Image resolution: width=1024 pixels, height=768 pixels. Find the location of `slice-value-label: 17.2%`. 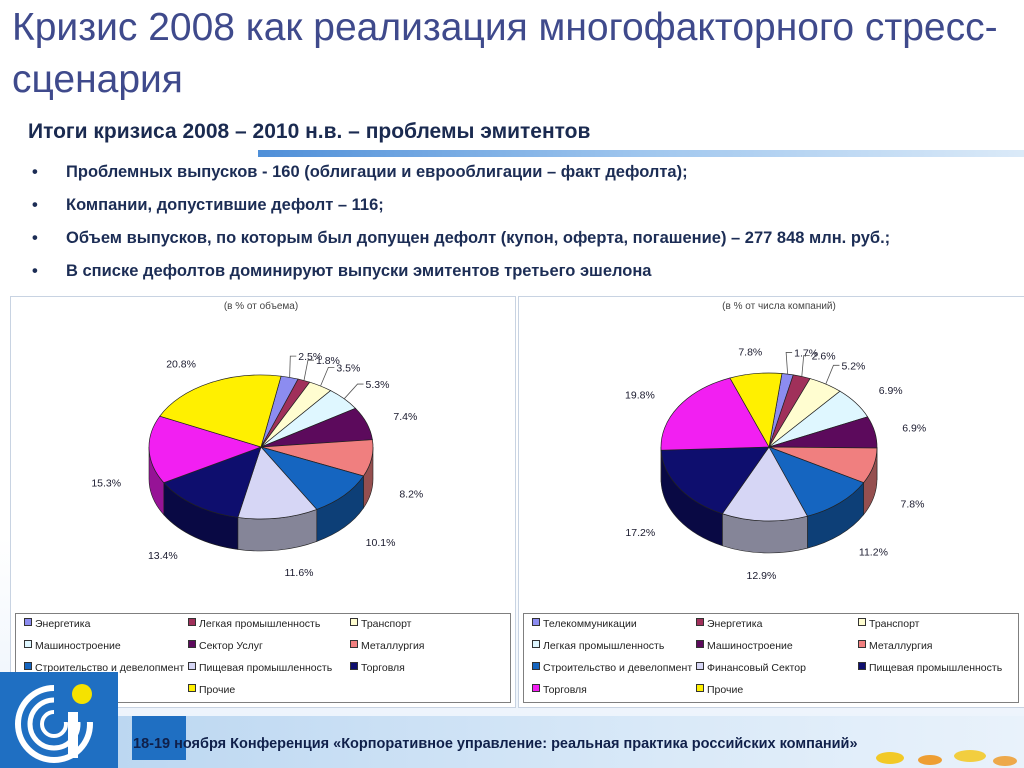

slice-value-label: 17.2% is located at coordinates (640, 533).